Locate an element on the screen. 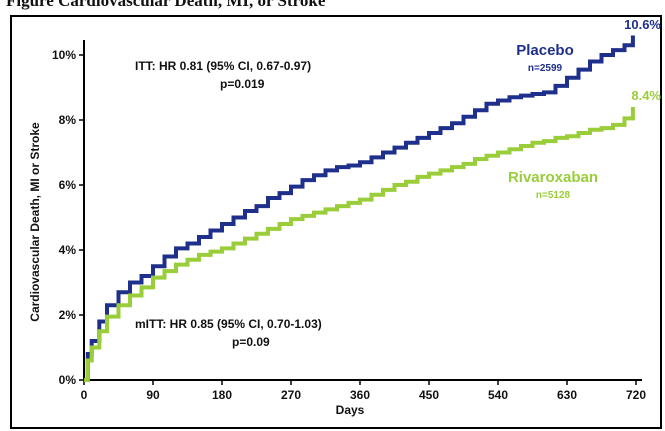 The height and width of the screenshot is (431, 665). y-axis-title: Cardiovascular Death, MI or Stroke is located at coordinates (35, 222).